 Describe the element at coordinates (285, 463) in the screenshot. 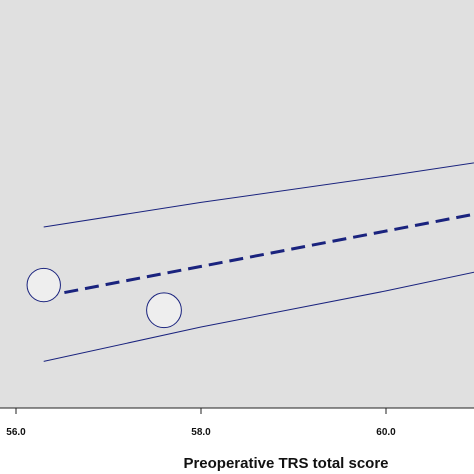

I see `x-axis-title: Preoperative TRS total score` at that location.